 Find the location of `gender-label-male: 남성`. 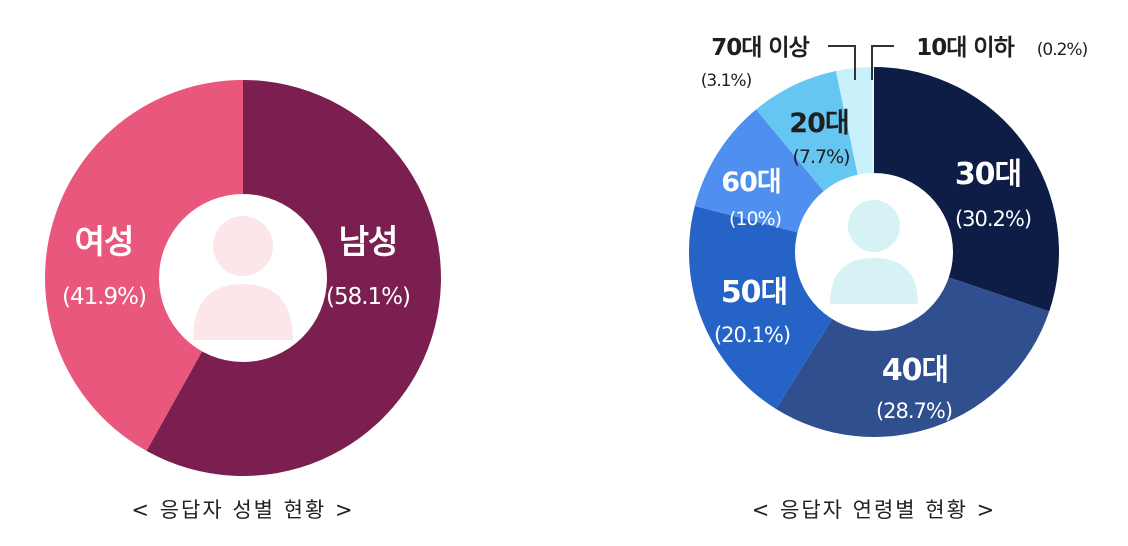

gender-label-male: 남성 is located at coordinates (368, 241).